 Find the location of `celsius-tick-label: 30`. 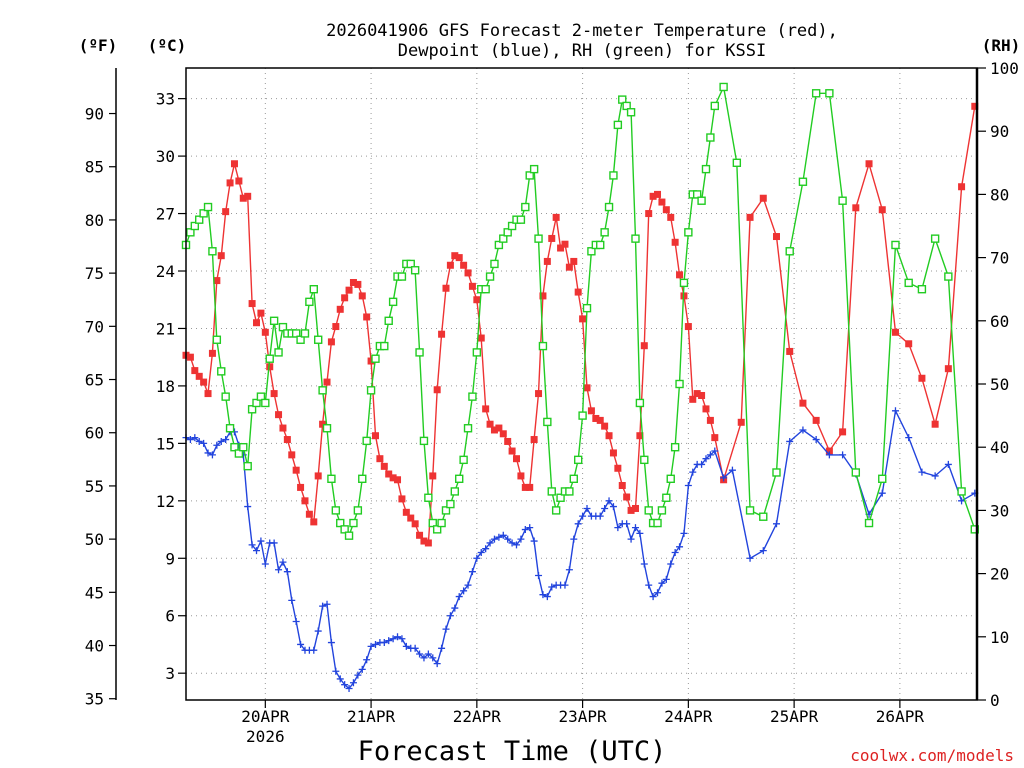

celsius-tick-label: 30 is located at coordinates (165, 156).